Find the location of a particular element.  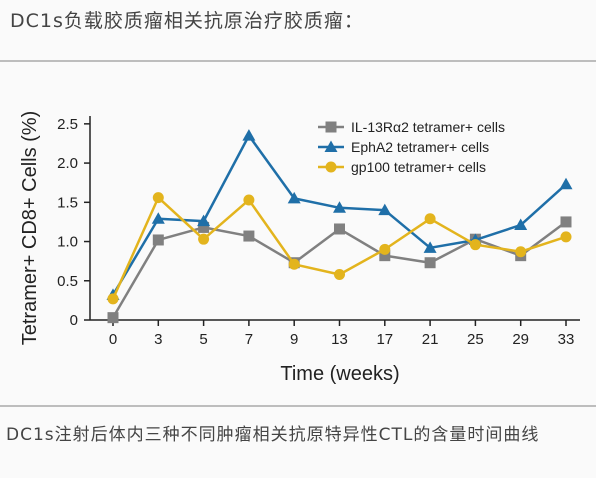

bottom-divider is located at coordinates (298, 406).